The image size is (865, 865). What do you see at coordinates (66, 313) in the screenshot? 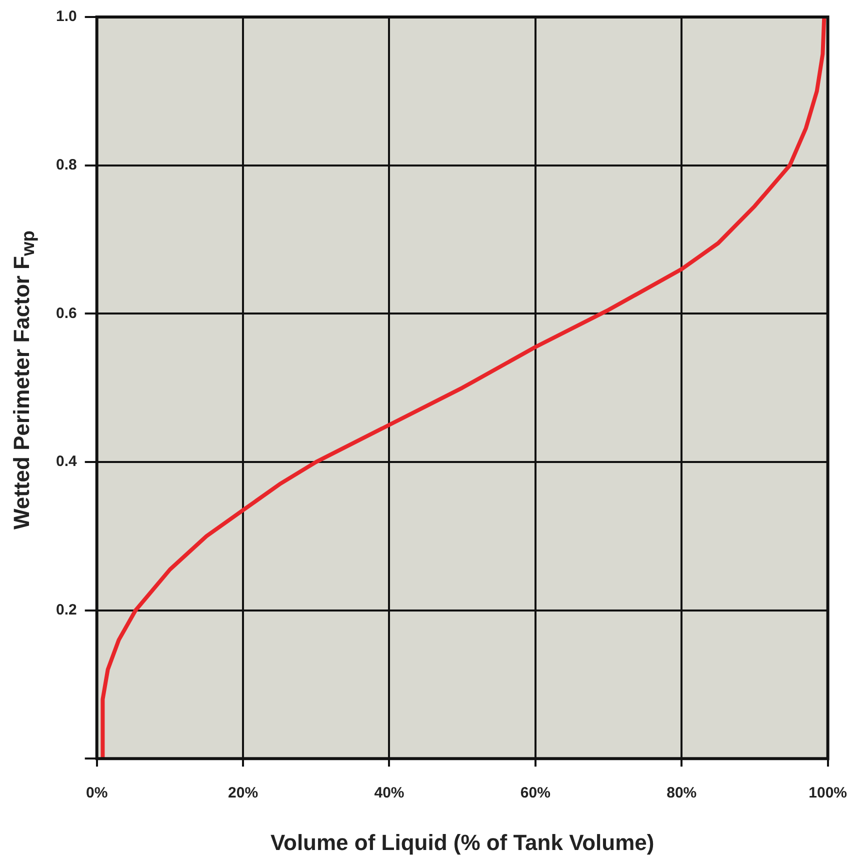
I see `y-tick-label: 0.6` at bounding box center [66, 313].